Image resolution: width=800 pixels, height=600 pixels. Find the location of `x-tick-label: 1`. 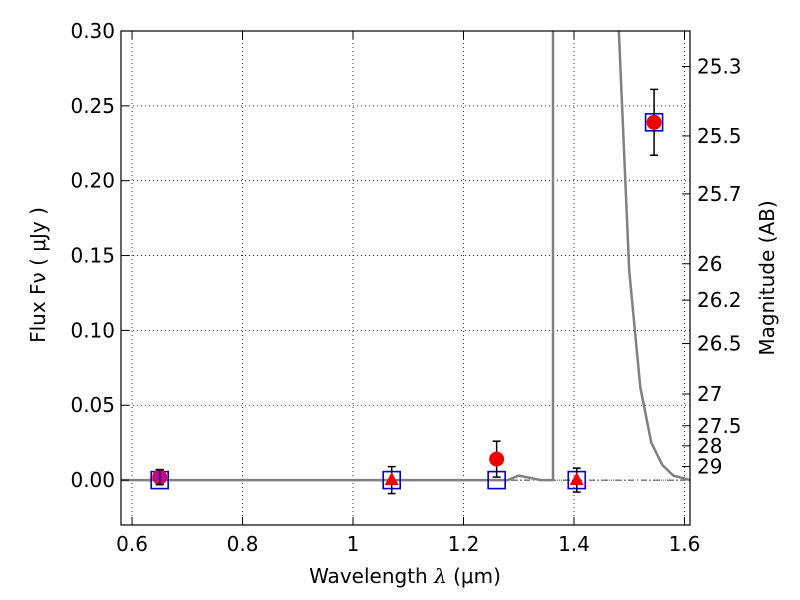

x-tick-label: 1 is located at coordinates (353, 544).